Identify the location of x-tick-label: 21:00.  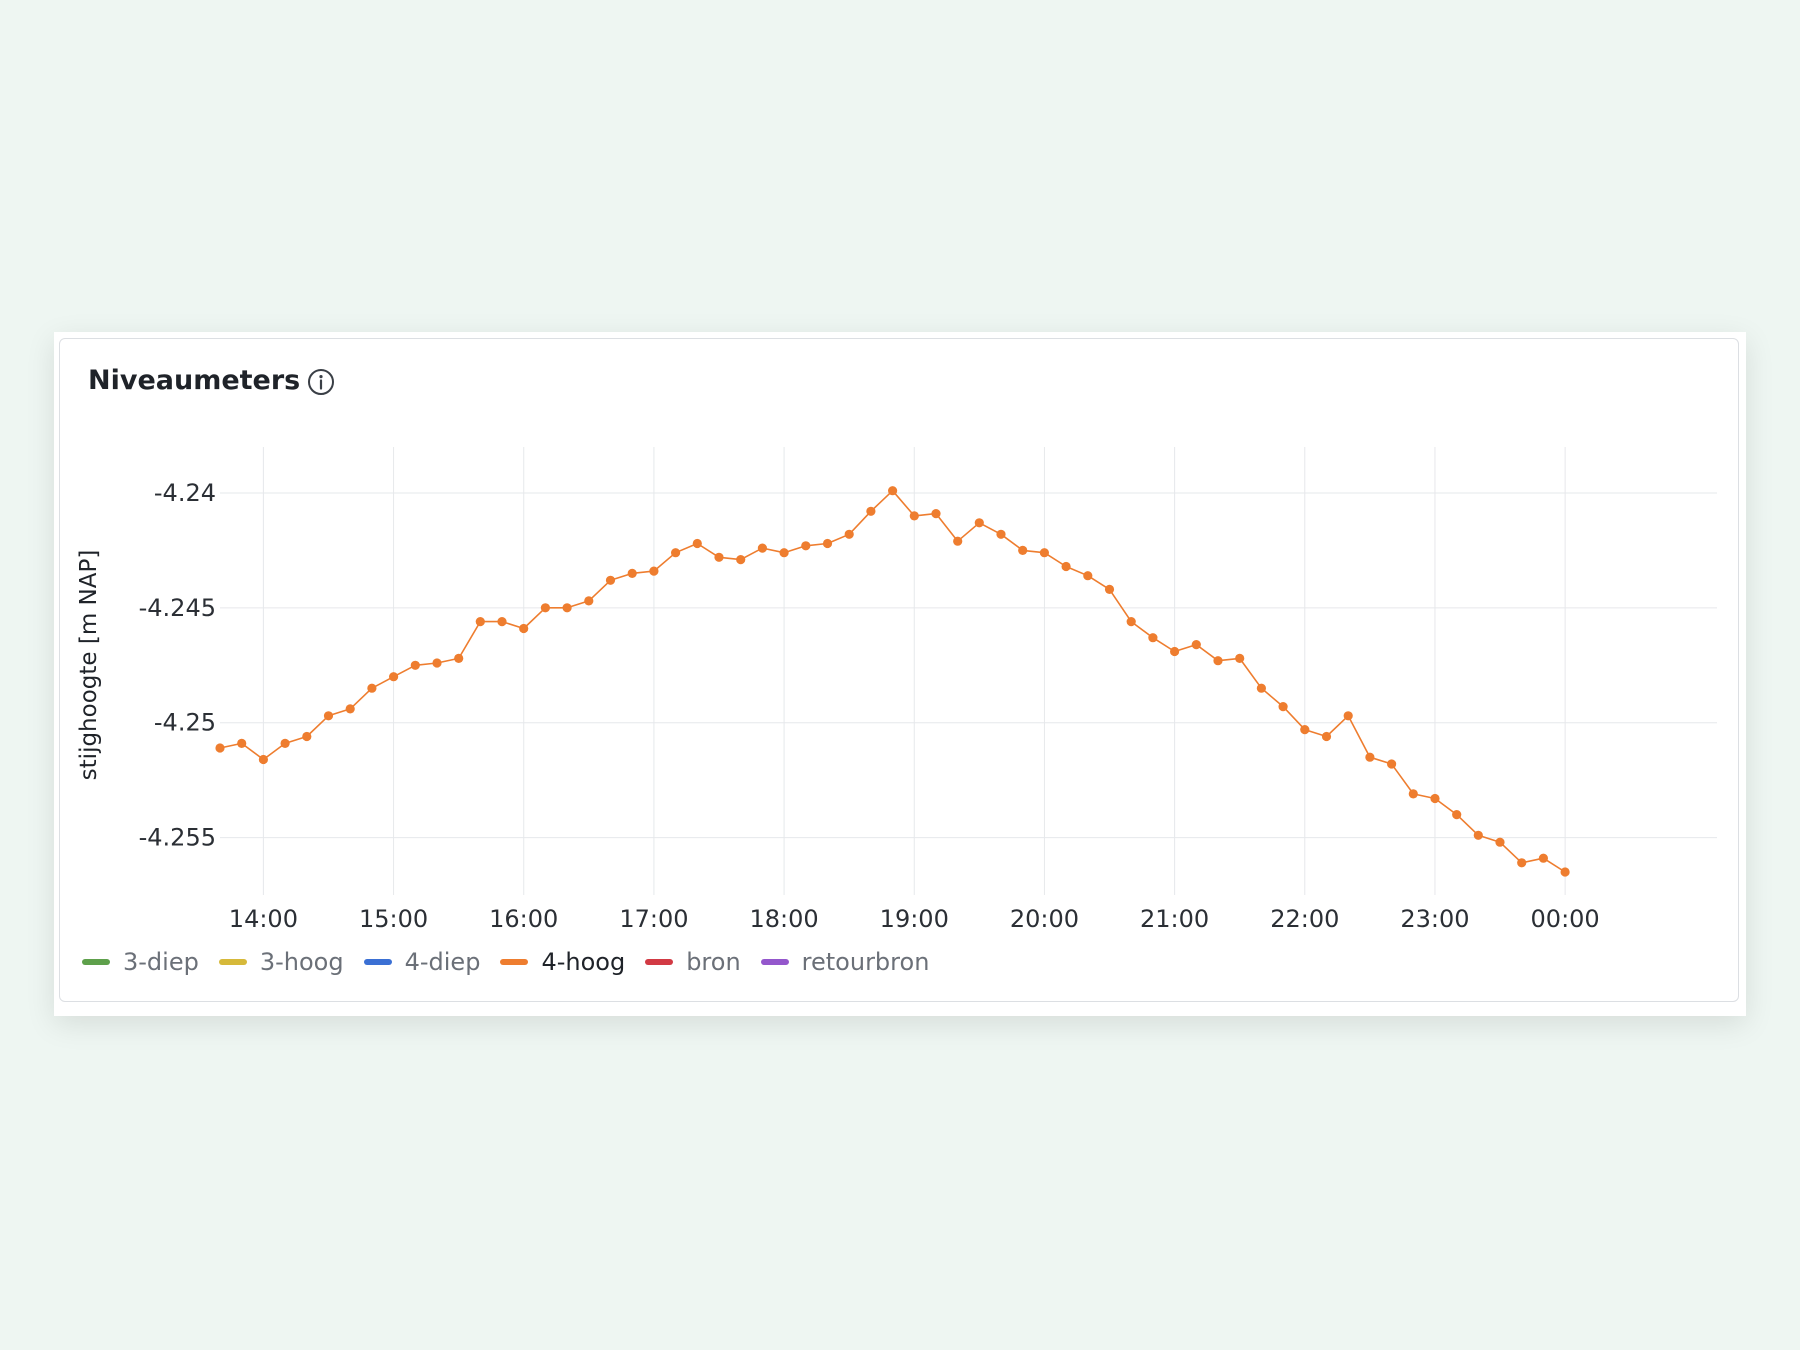
(1174, 919).